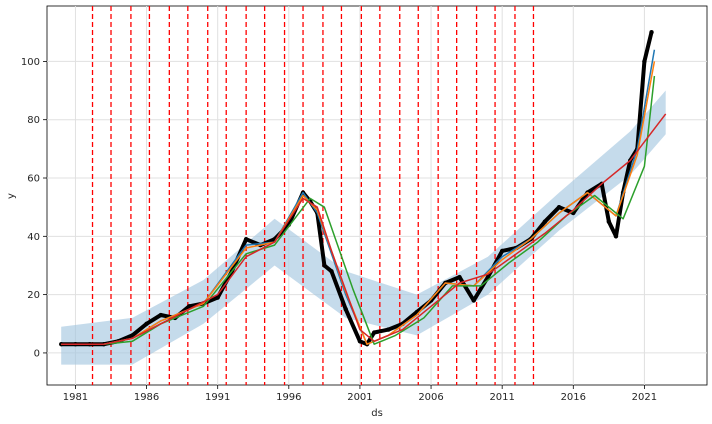 The width and height of the screenshot is (712, 424). I want to click on x-axis-ticks: 1981 1986 1991 1996 2001 2006 2011 2016 2021, so click(360, 394).